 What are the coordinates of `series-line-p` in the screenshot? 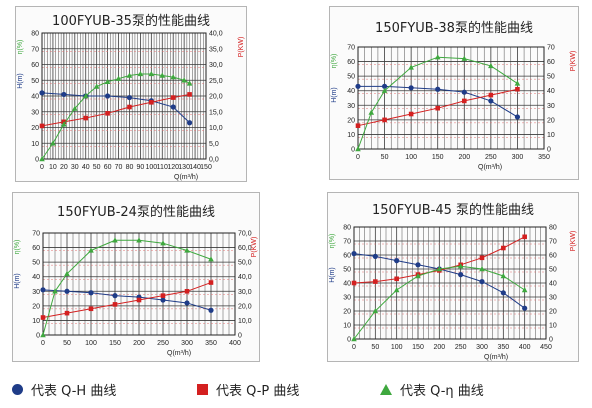 It's located at (127, 300).